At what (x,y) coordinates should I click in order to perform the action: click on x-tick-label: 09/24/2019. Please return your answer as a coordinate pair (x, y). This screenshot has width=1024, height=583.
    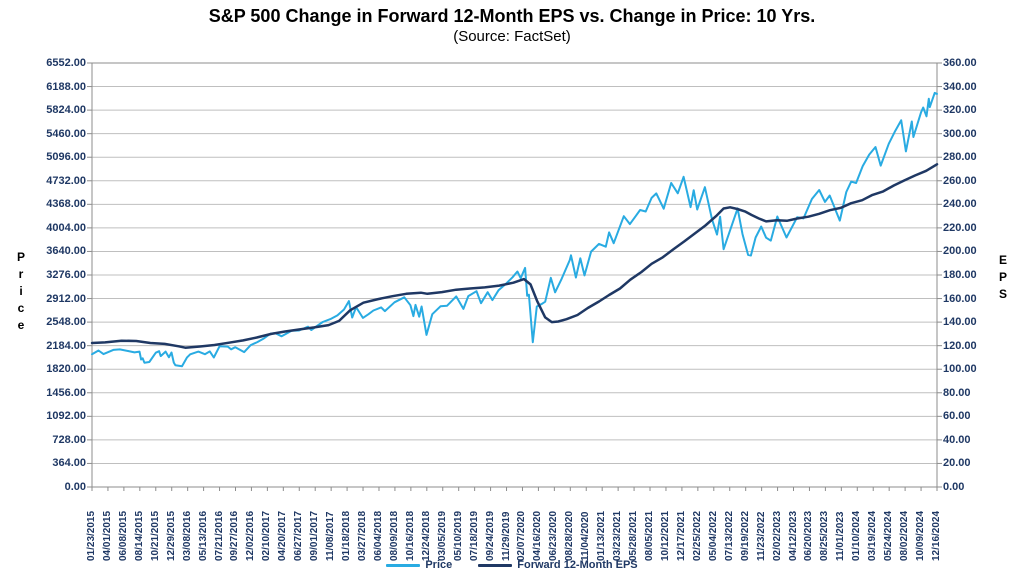
    Looking at the image, I should click on (490, 535).